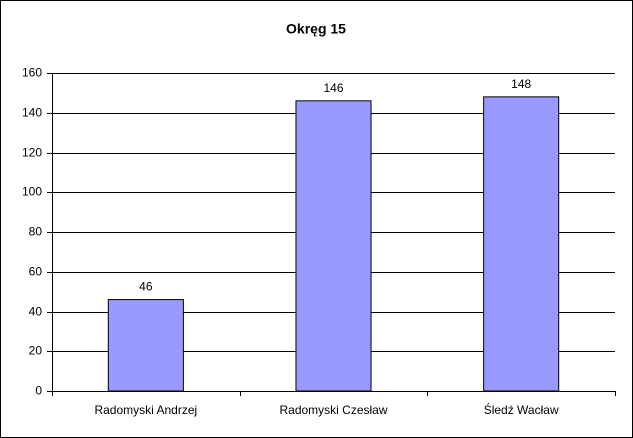 The width and height of the screenshot is (633, 438). Describe the element at coordinates (32, 153) in the screenshot. I see `y-tick-label: 120` at that location.